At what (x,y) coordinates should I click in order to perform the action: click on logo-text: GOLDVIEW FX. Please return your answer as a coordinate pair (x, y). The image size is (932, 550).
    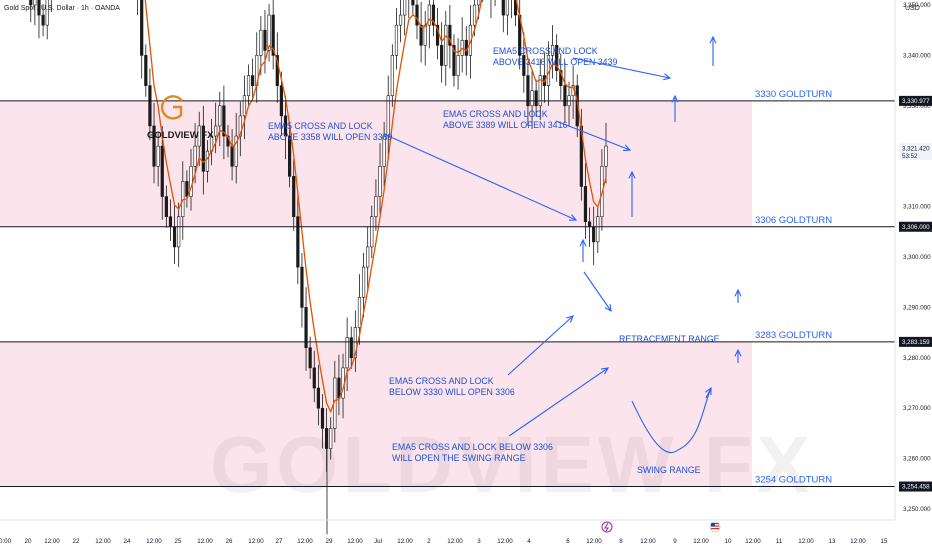
    Looking at the image, I should click on (180, 135).